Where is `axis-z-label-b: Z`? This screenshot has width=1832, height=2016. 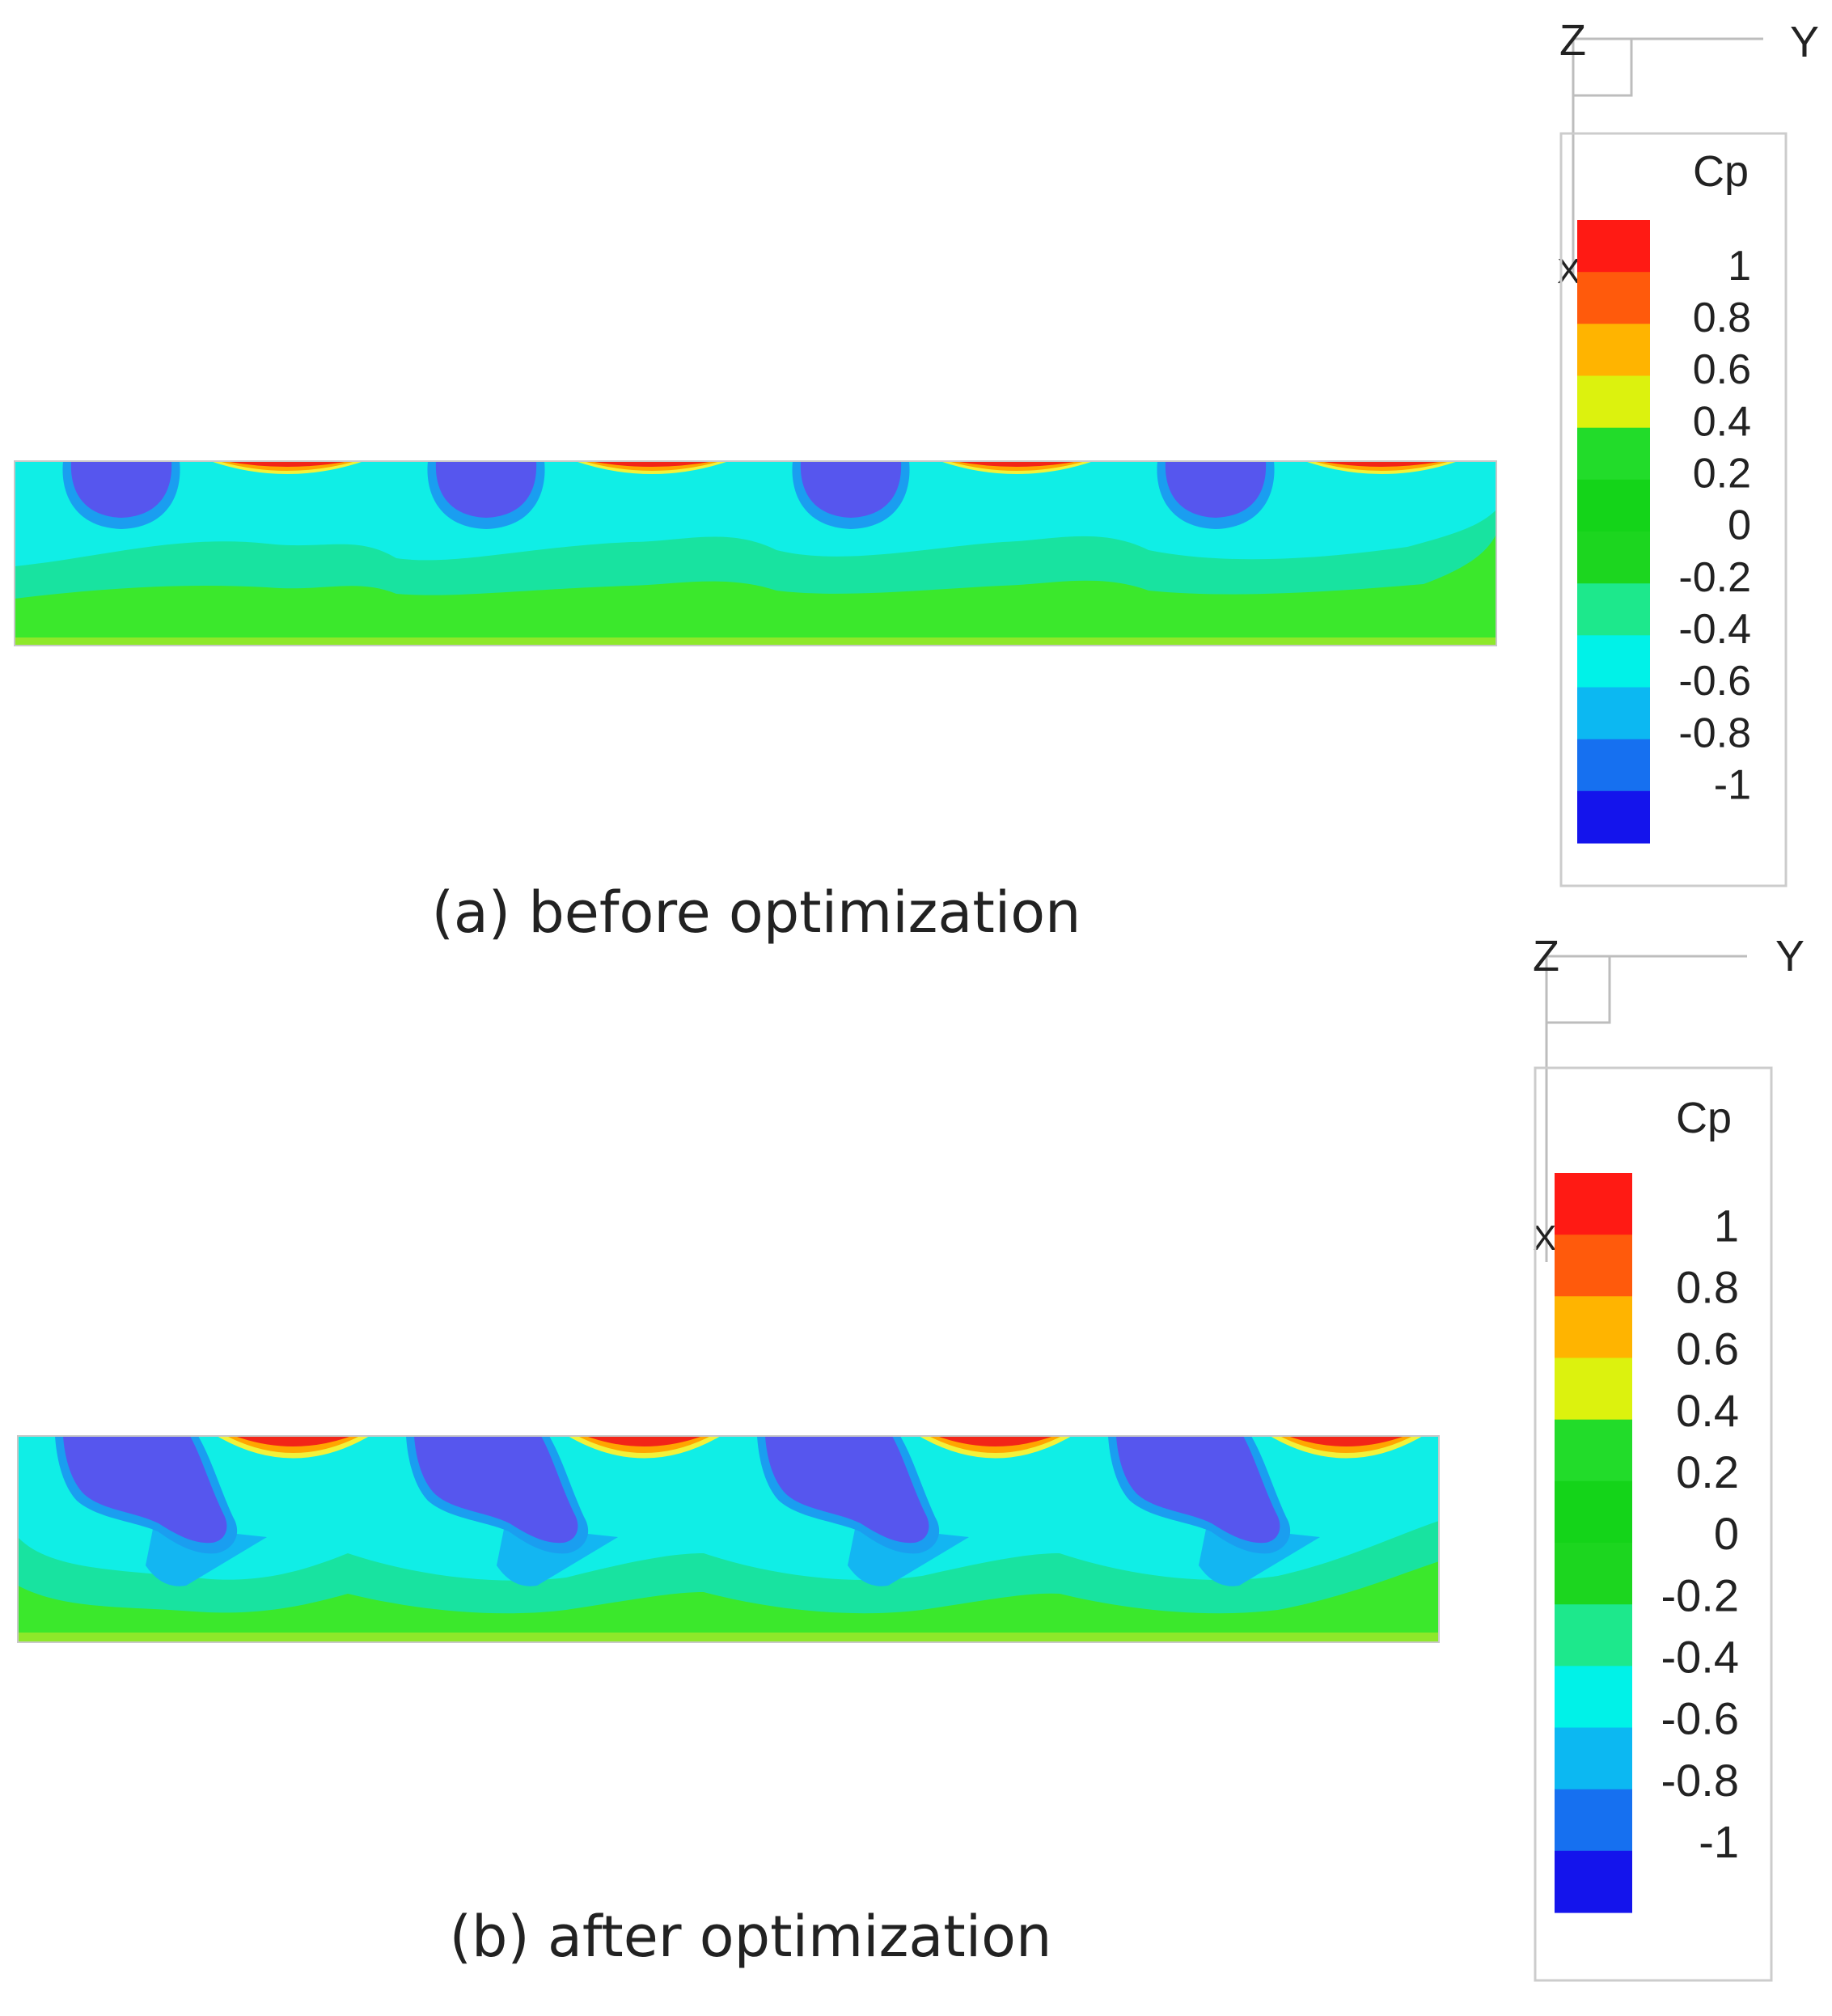 axis-z-label-b: Z is located at coordinates (1546, 956).